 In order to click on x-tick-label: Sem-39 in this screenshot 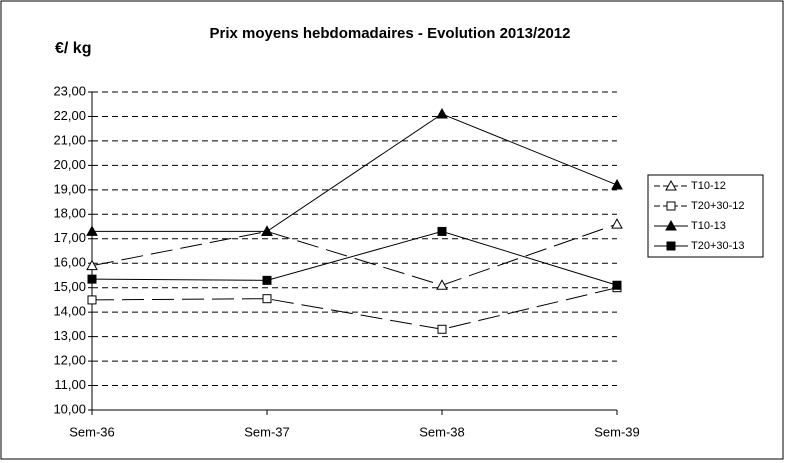, I will do `click(617, 431)`.